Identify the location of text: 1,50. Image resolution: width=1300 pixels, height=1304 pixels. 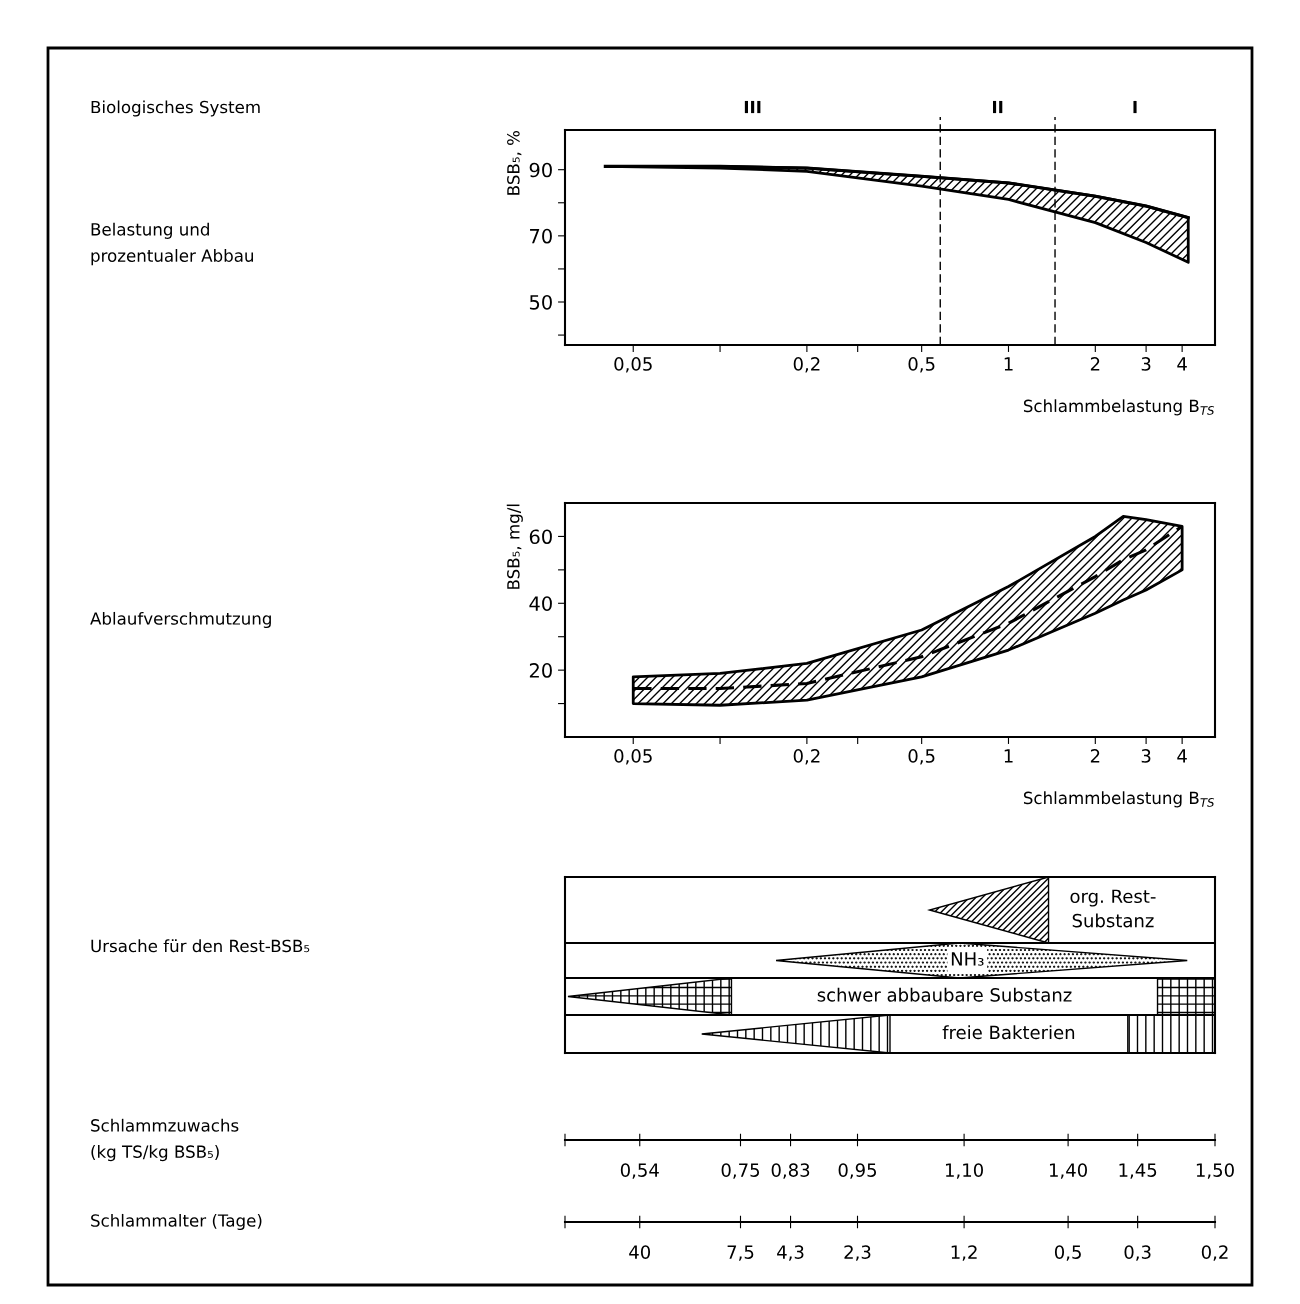
(1215, 1171).